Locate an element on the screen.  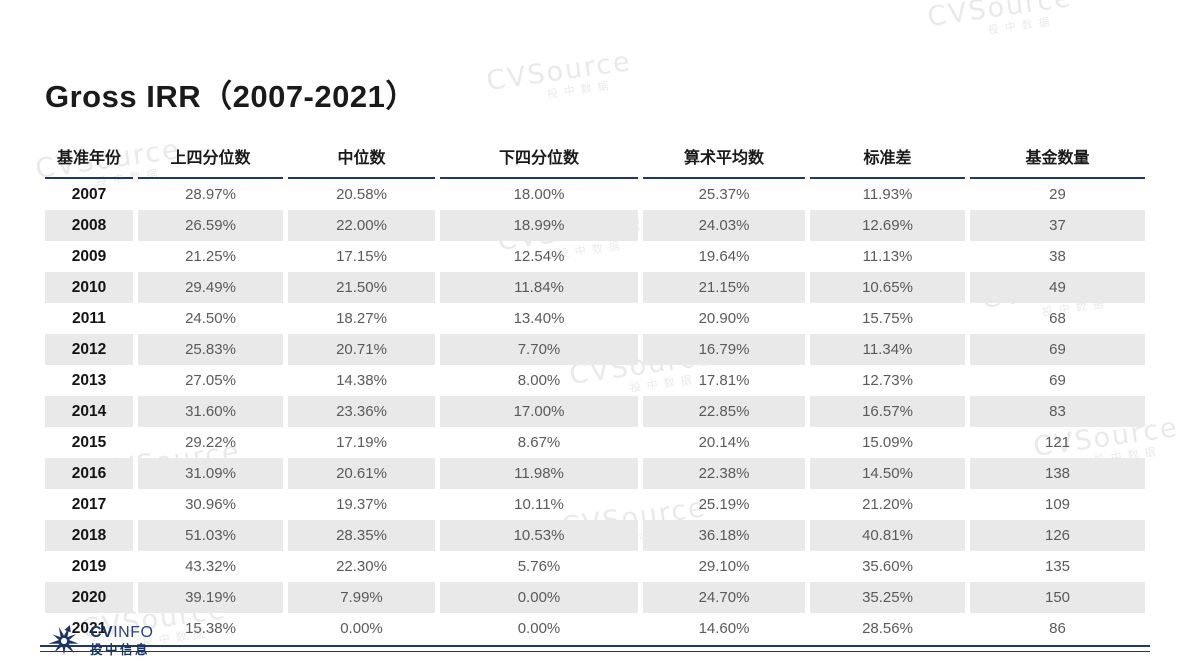
value-cell: 109 is located at coordinates (1057, 504).